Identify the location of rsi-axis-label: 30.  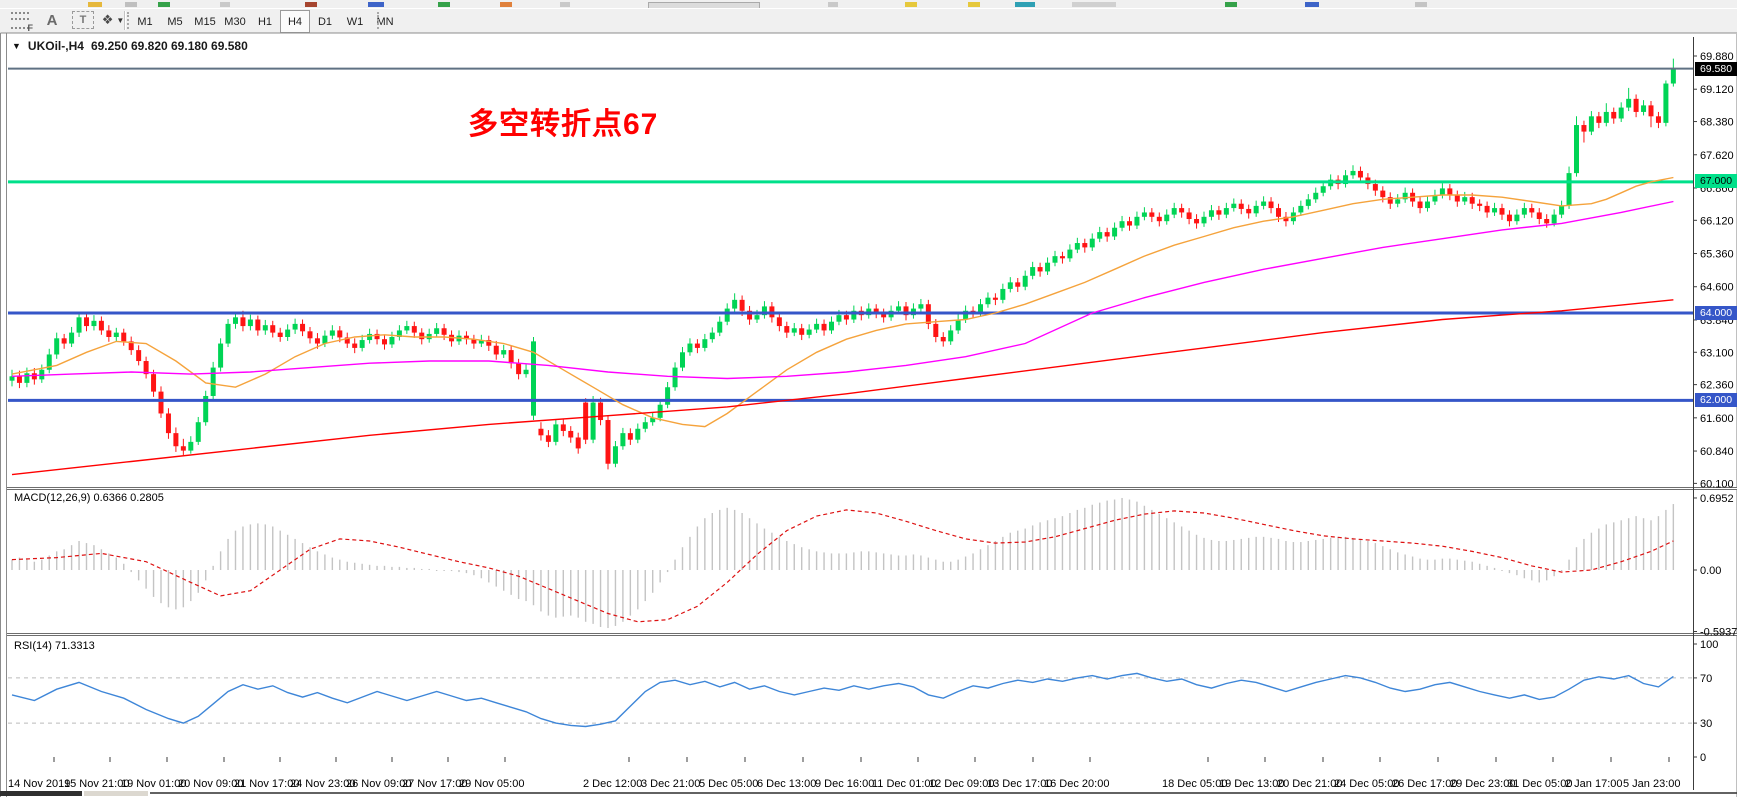
(1706, 724).